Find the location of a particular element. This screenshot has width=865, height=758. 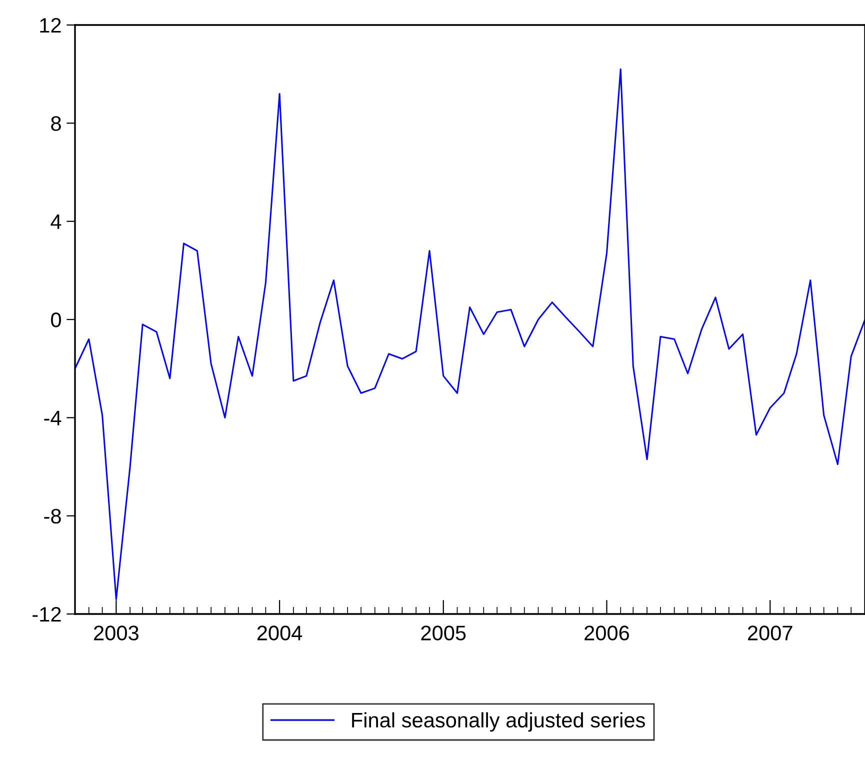

y-tick-label: 0 is located at coordinates (56, 320).